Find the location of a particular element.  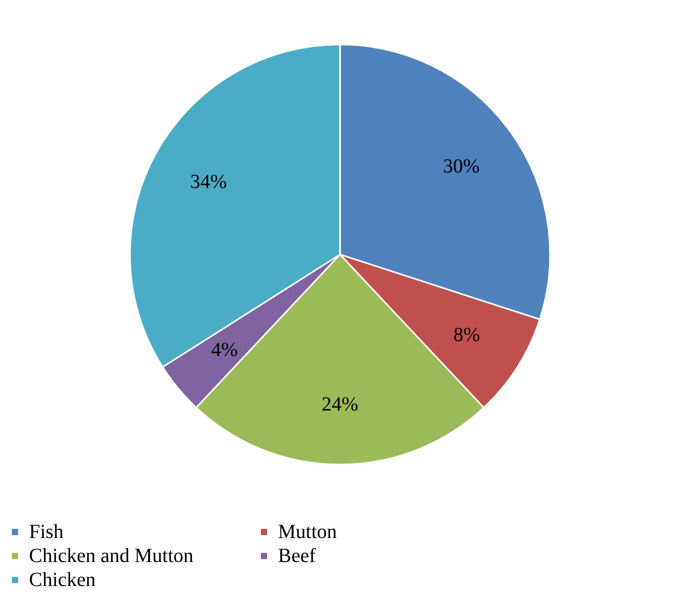

legend-label: Chicken is located at coordinates (62, 580).